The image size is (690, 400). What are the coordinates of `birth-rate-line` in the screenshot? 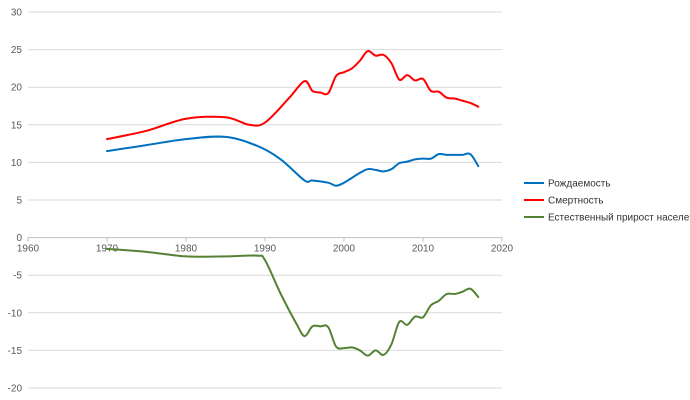 It's located at (293, 161).